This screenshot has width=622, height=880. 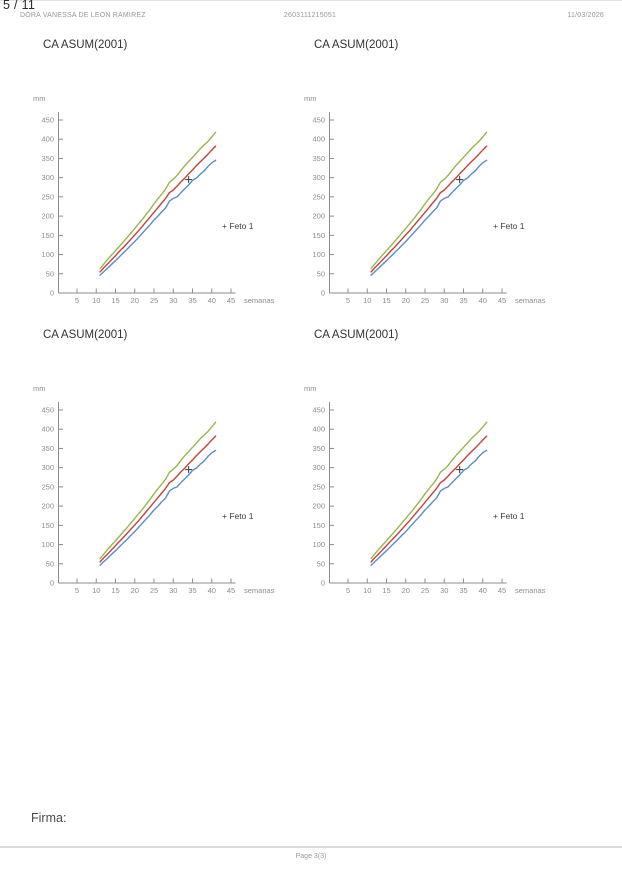 I want to click on page-indicator: 5 / 11, so click(x=19, y=6).